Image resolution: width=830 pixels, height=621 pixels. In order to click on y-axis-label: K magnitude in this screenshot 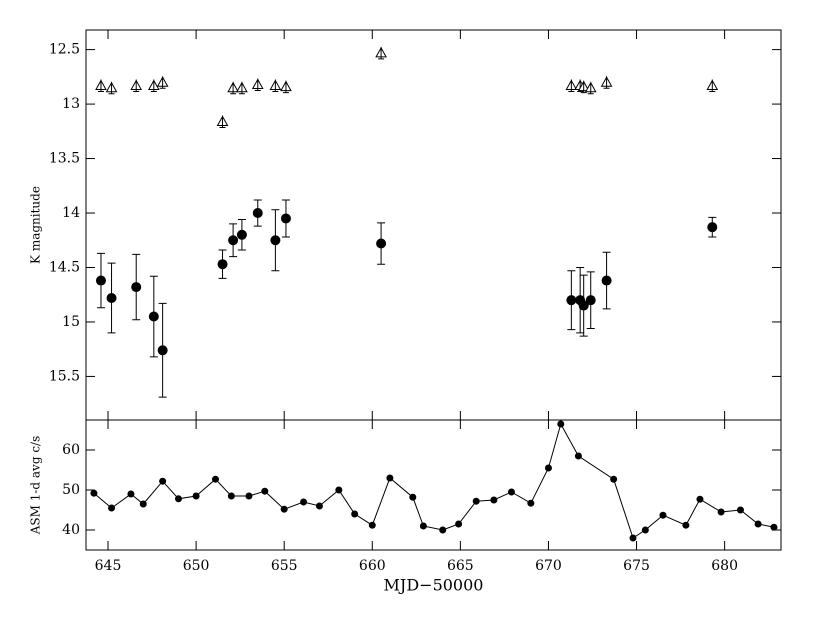, I will do `click(36, 225)`.